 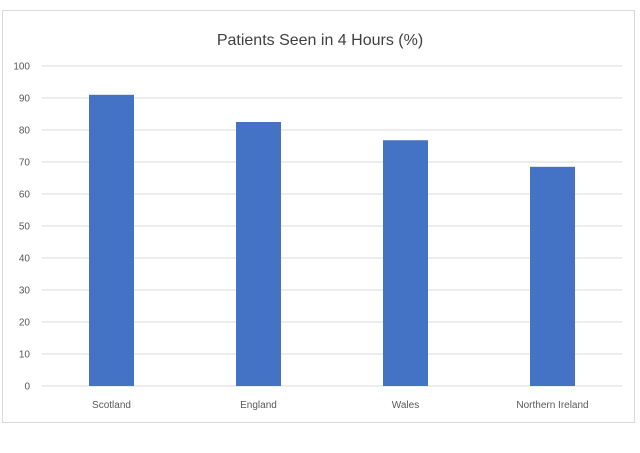 What do you see at coordinates (405, 405) in the screenshot?
I see `x-tick-label: Wales` at bounding box center [405, 405].